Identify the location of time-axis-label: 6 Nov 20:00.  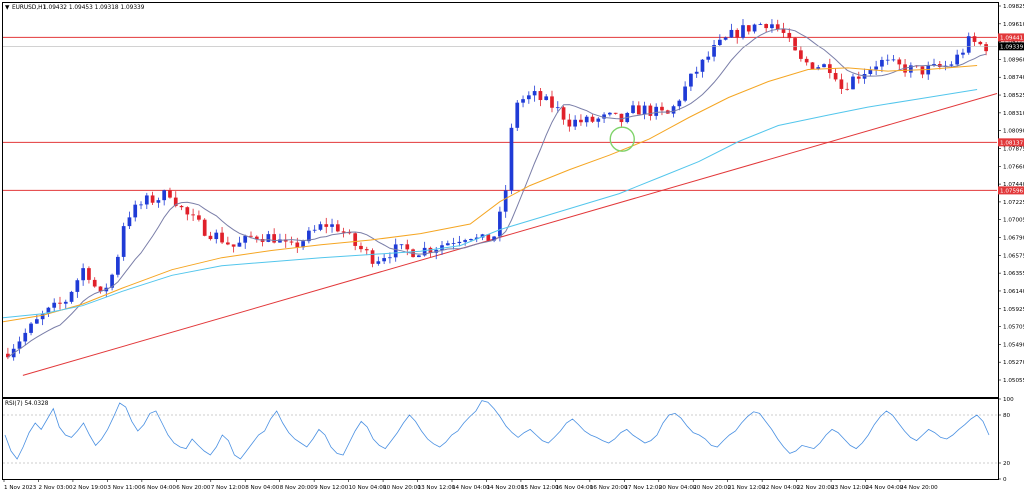
(193, 488).